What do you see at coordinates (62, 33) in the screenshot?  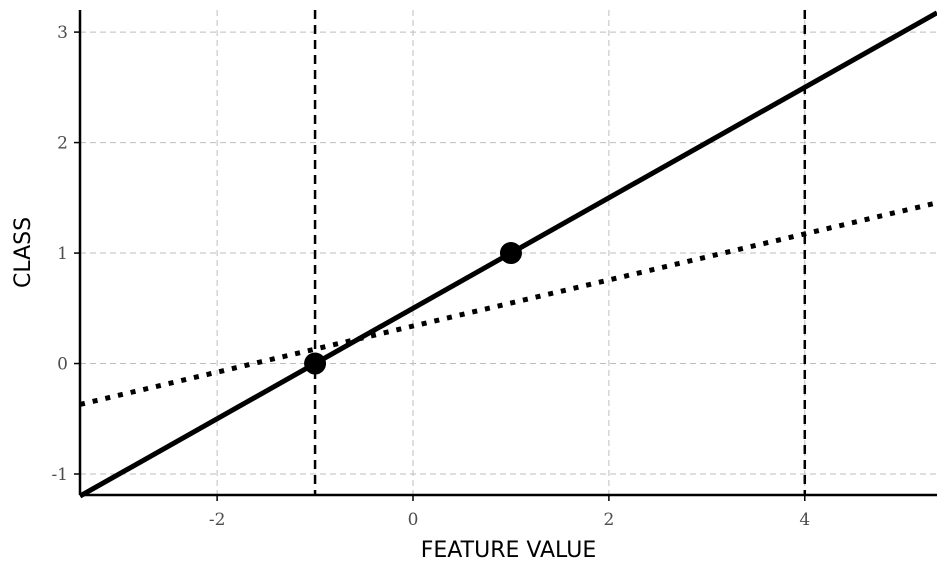 I see `y-tick-label: 3` at bounding box center [62, 33].